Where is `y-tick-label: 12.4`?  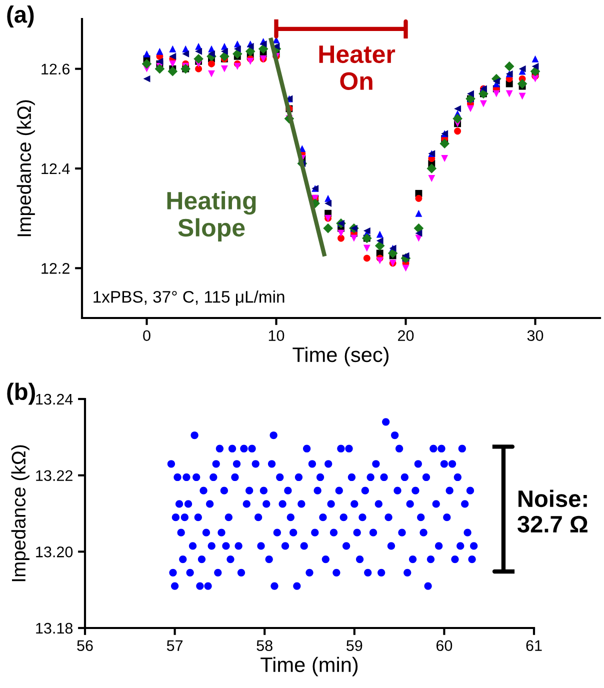 y-tick-label: 12.4 is located at coordinates (56, 168).